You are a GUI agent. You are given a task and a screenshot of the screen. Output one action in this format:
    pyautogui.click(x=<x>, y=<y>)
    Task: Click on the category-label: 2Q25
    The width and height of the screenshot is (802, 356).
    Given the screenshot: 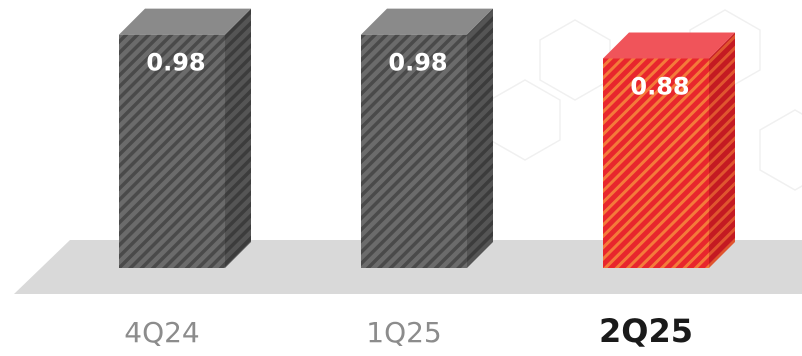 What is the action you would take?
    pyautogui.click(x=646, y=331)
    